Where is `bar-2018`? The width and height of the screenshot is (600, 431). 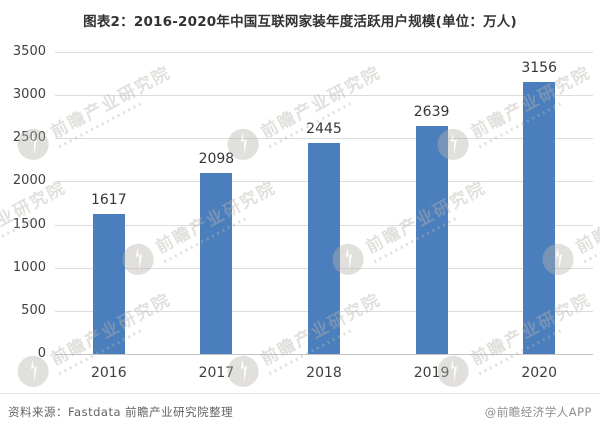
bar-2018 is located at coordinates (324, 248).